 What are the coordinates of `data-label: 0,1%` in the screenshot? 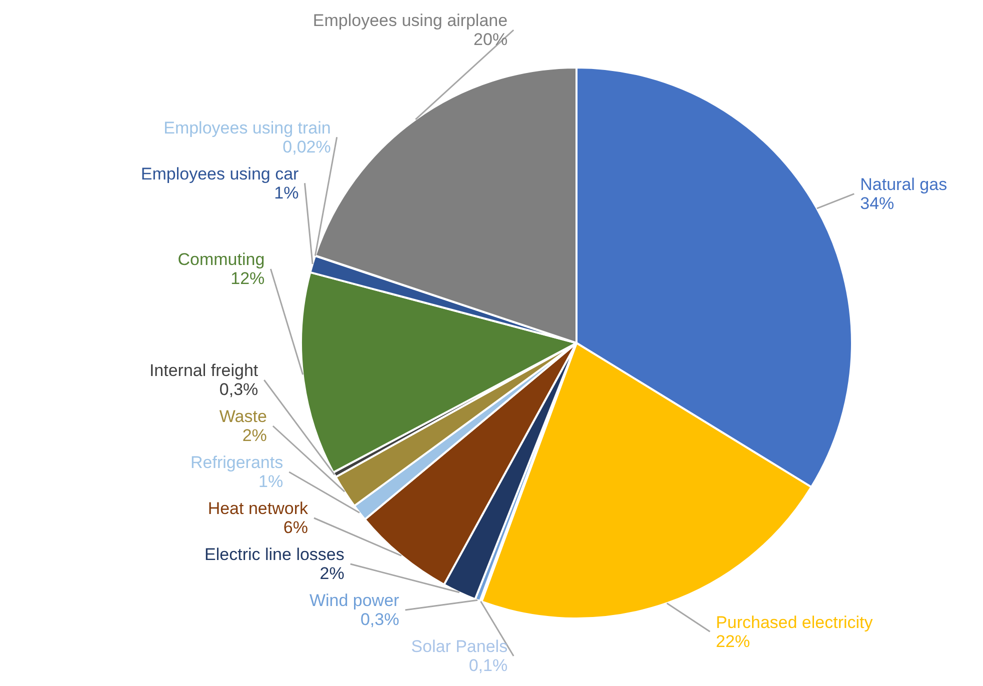 It's located at (488, 666).